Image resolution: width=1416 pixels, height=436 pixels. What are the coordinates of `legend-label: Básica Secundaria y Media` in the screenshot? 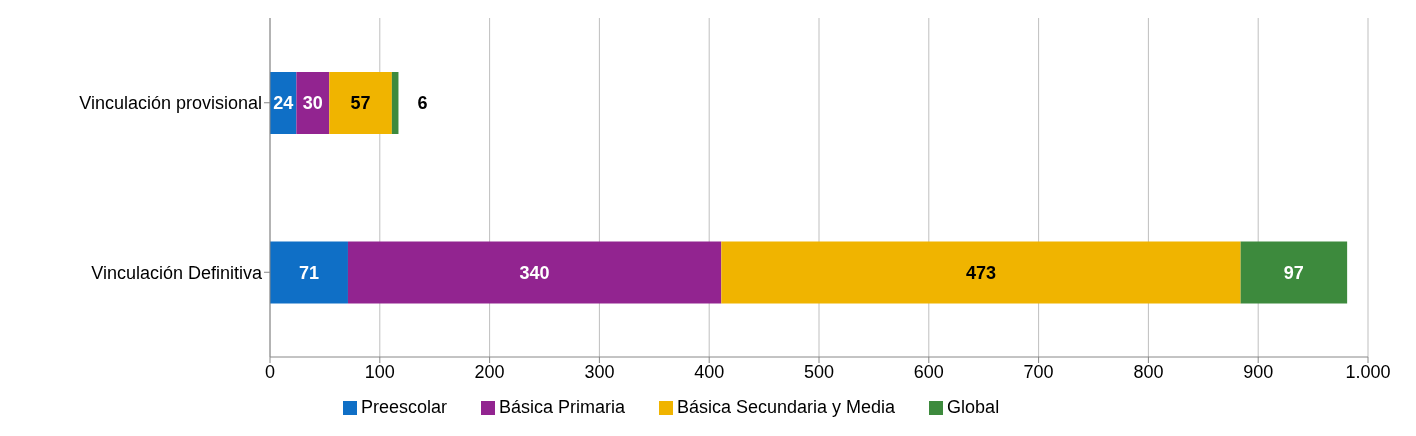 It's located at (786, 407).